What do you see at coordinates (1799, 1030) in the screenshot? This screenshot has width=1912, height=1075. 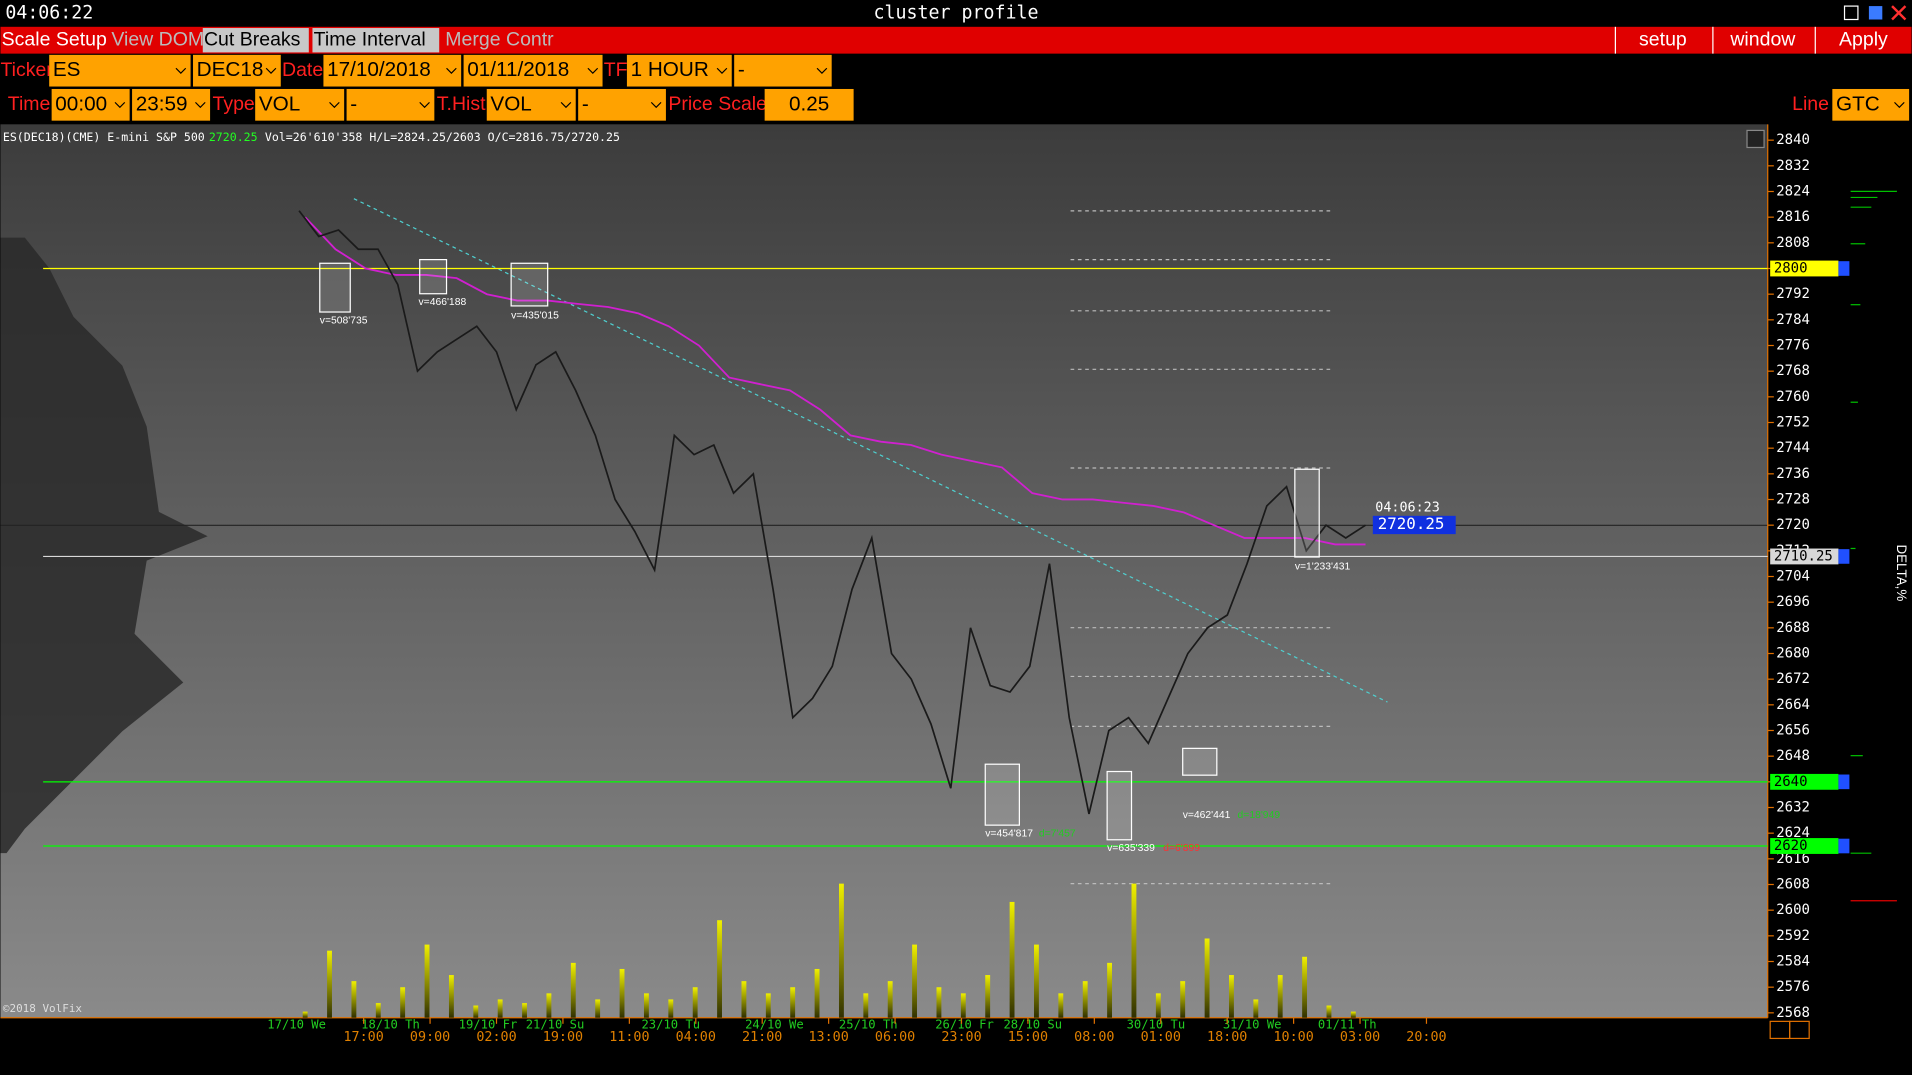 I see `scroll-right` at bounding box center [1799, 1030].